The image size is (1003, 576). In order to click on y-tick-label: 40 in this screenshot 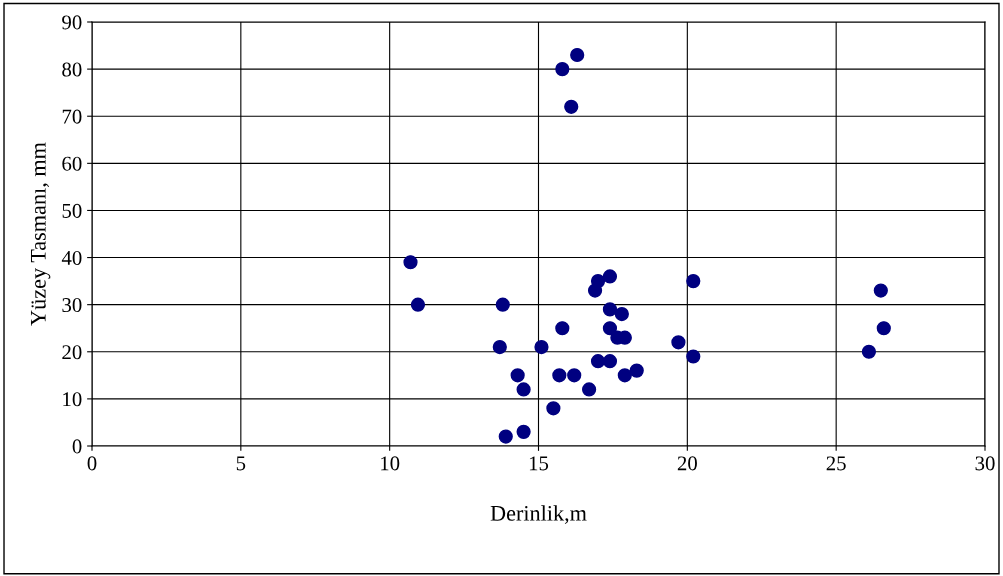, I will do `click(71, 257)`.